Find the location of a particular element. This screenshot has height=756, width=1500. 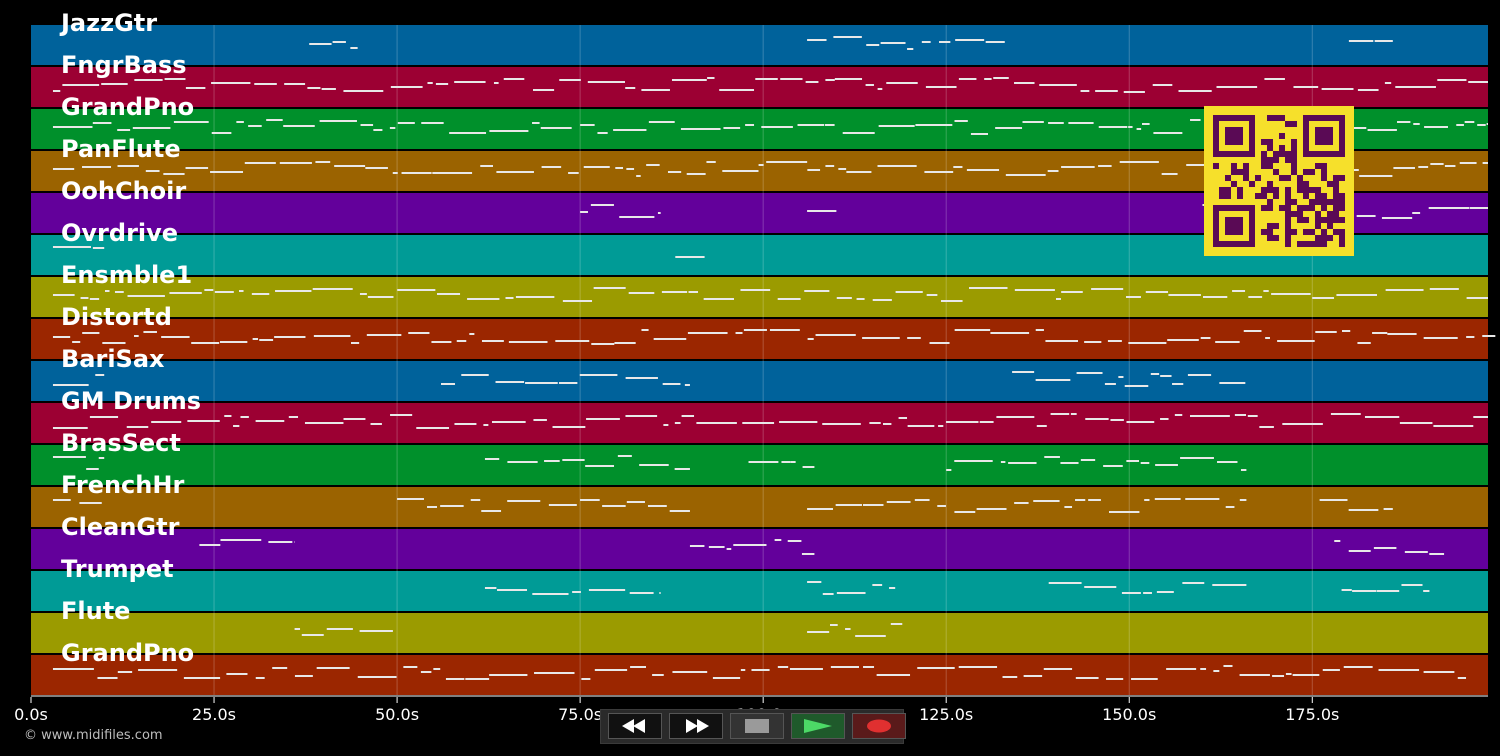

track-label: BariSax is located at coordinates (113, 359).